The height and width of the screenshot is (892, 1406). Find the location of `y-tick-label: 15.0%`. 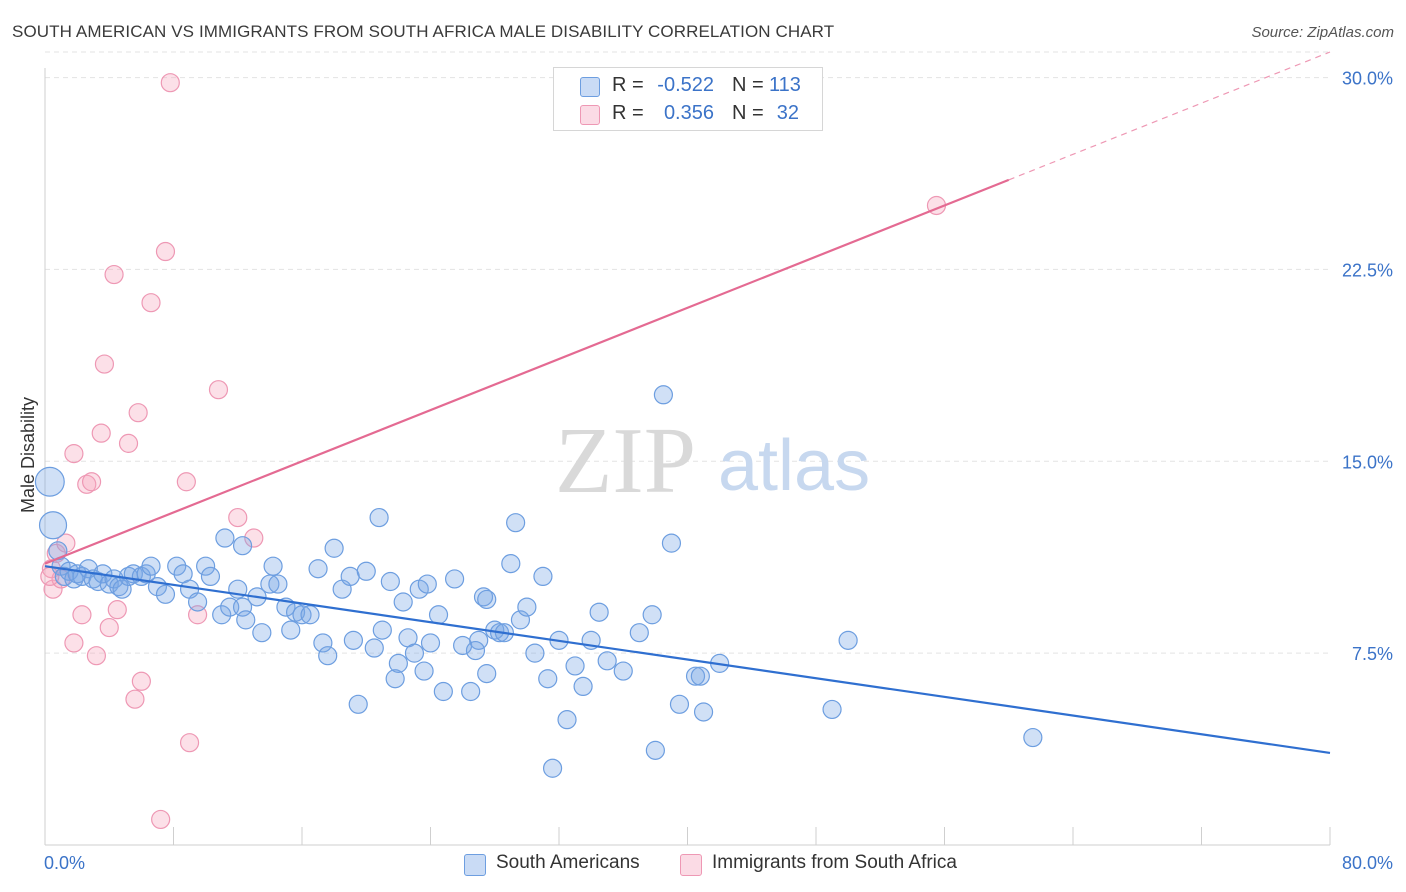

y-tick-label: 15.0% is located at coordinates (1367, 462).